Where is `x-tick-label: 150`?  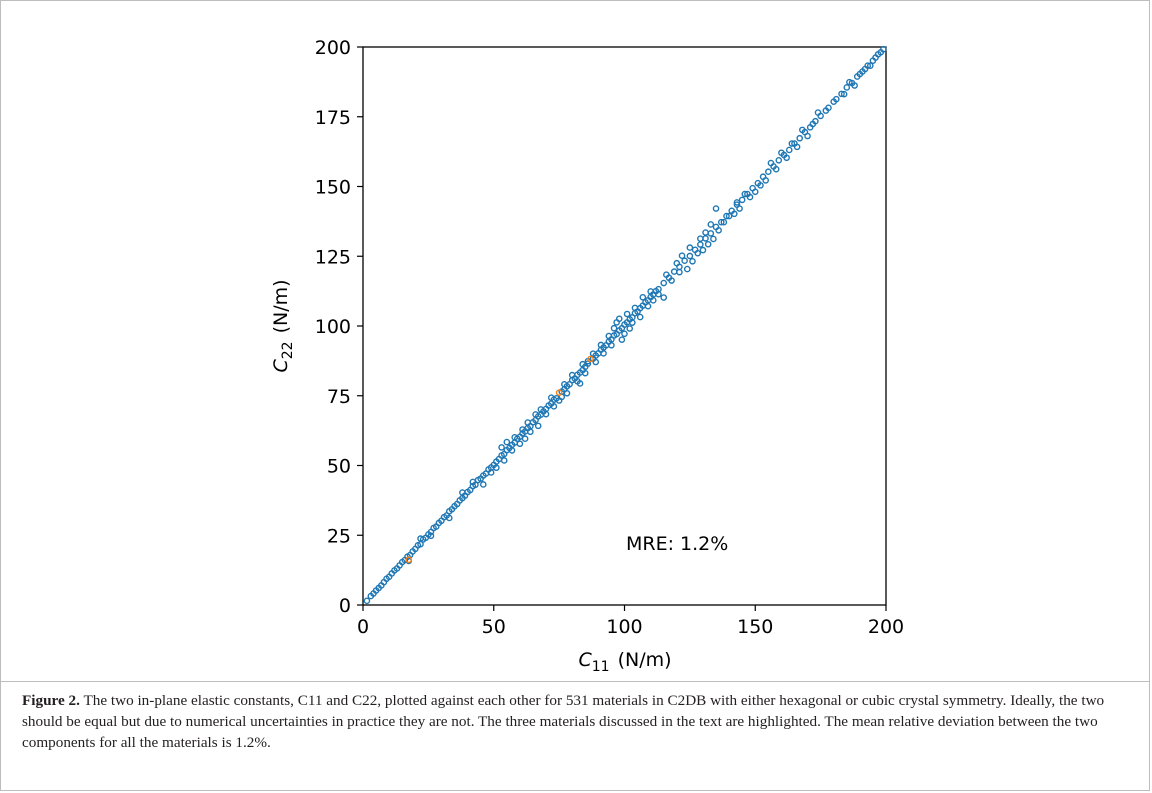 x-tick-label: 150 is located at coordinates (755, 627).